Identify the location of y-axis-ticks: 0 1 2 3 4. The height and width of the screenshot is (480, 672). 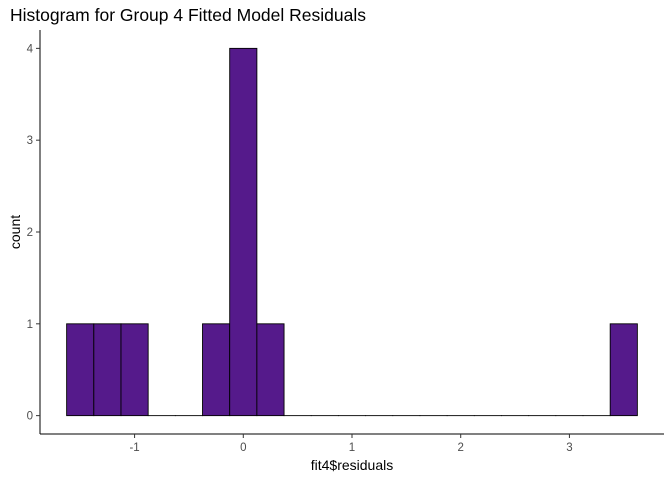
(33, 233).